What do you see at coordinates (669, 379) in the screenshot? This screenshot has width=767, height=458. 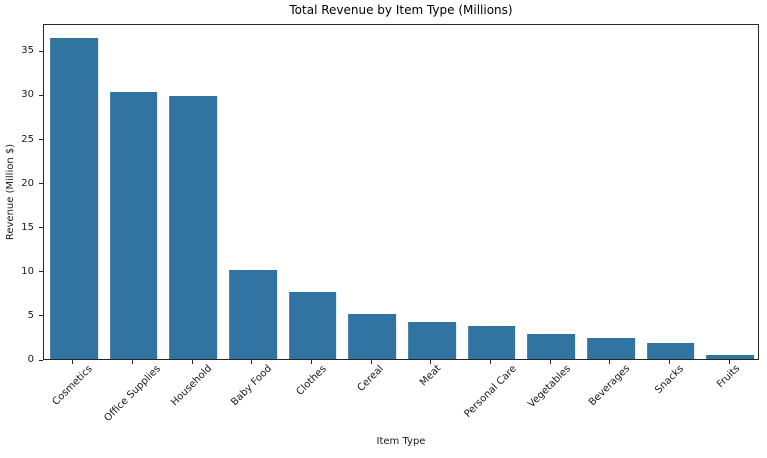 I see `x-tick-label: Snacks` at bounding box center [669, 379].